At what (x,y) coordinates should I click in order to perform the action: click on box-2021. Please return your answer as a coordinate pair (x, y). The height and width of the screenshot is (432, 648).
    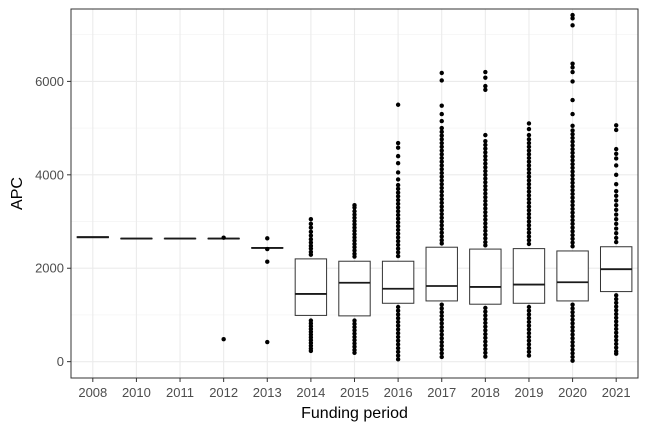
    Looking at the image, I should click on (616, 239).